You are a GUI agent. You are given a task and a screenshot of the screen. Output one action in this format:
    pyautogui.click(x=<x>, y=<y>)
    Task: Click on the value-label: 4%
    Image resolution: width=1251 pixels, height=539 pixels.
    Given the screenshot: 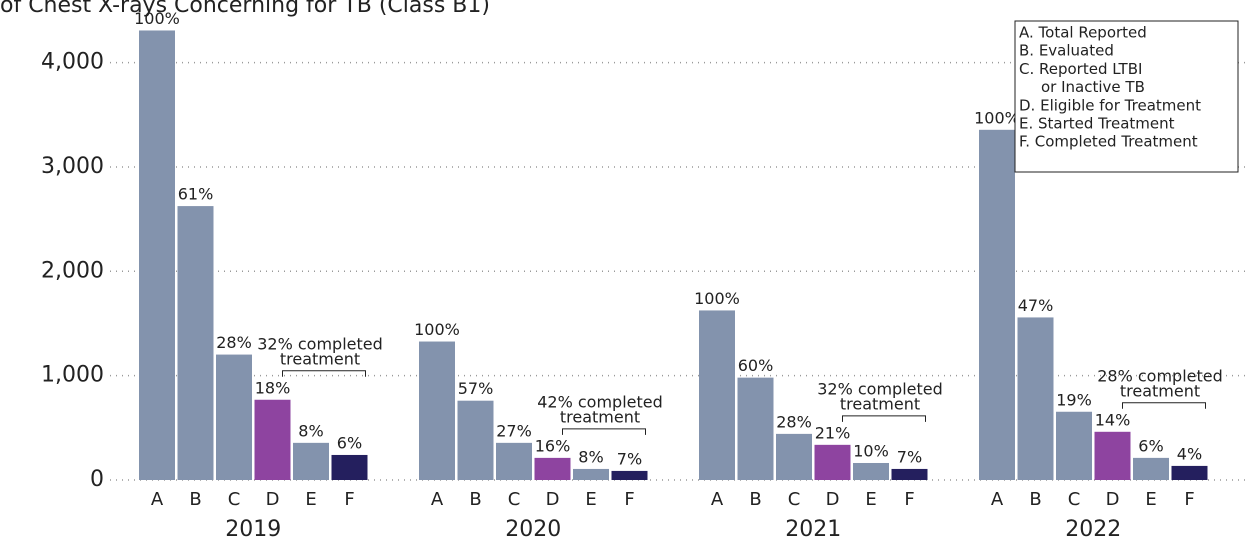 What is the action you would take?
    pyautogui.click(x=1189, y=453)
    